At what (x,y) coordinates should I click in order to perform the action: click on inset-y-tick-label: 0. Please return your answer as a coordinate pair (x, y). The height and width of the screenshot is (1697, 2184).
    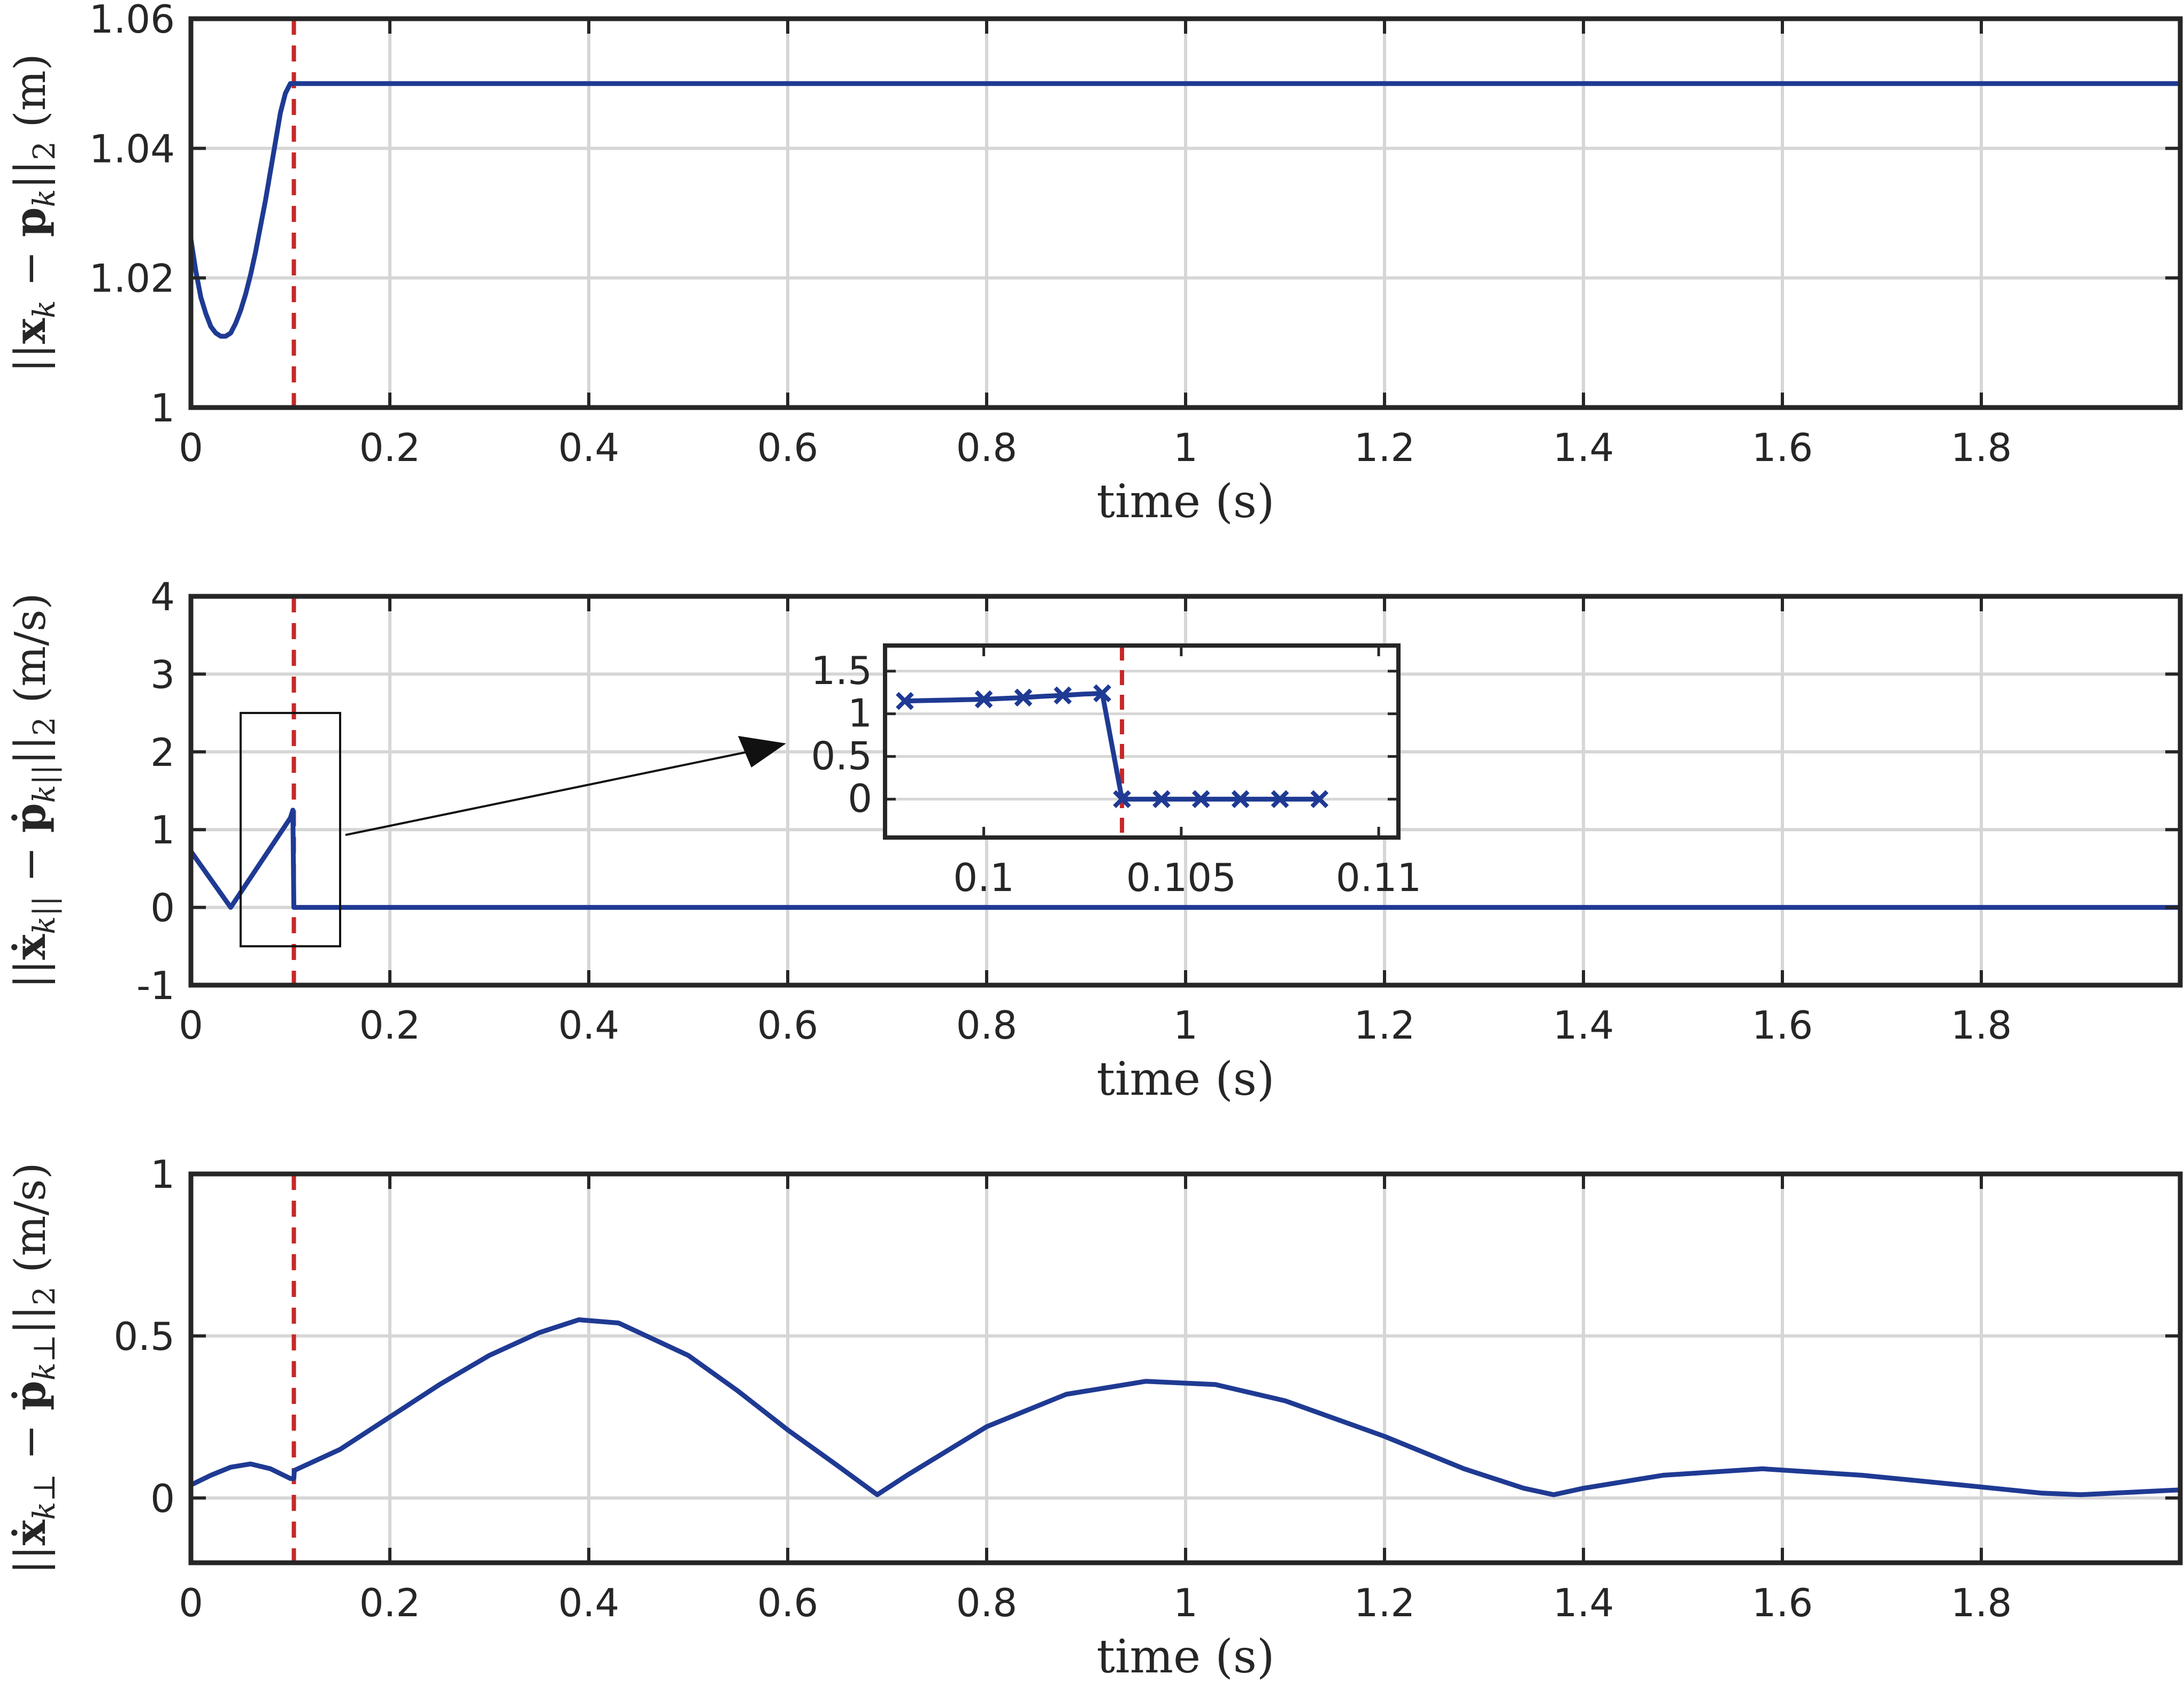
    Looking at the image, I should click on (860, 799).